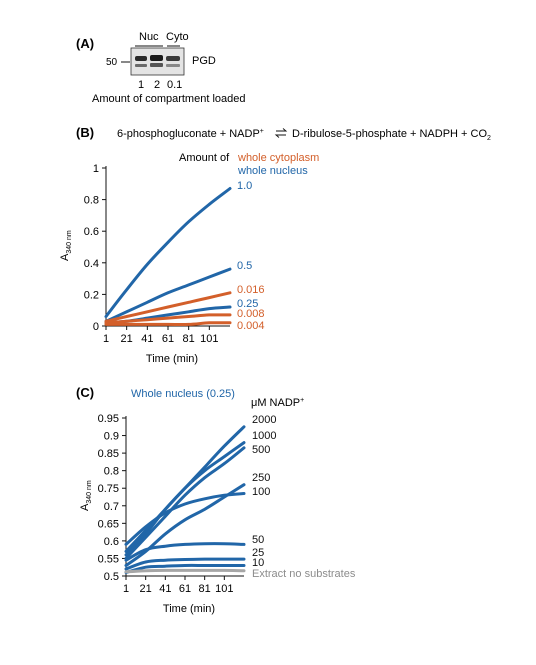  I want to click on series-label: 0.008, so click(251, 314).